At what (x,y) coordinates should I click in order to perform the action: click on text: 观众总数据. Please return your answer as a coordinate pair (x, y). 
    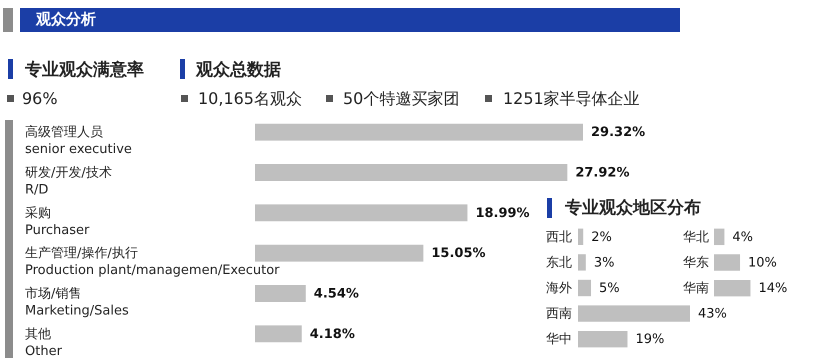
    Looking at the image, I should click on (238, 70).